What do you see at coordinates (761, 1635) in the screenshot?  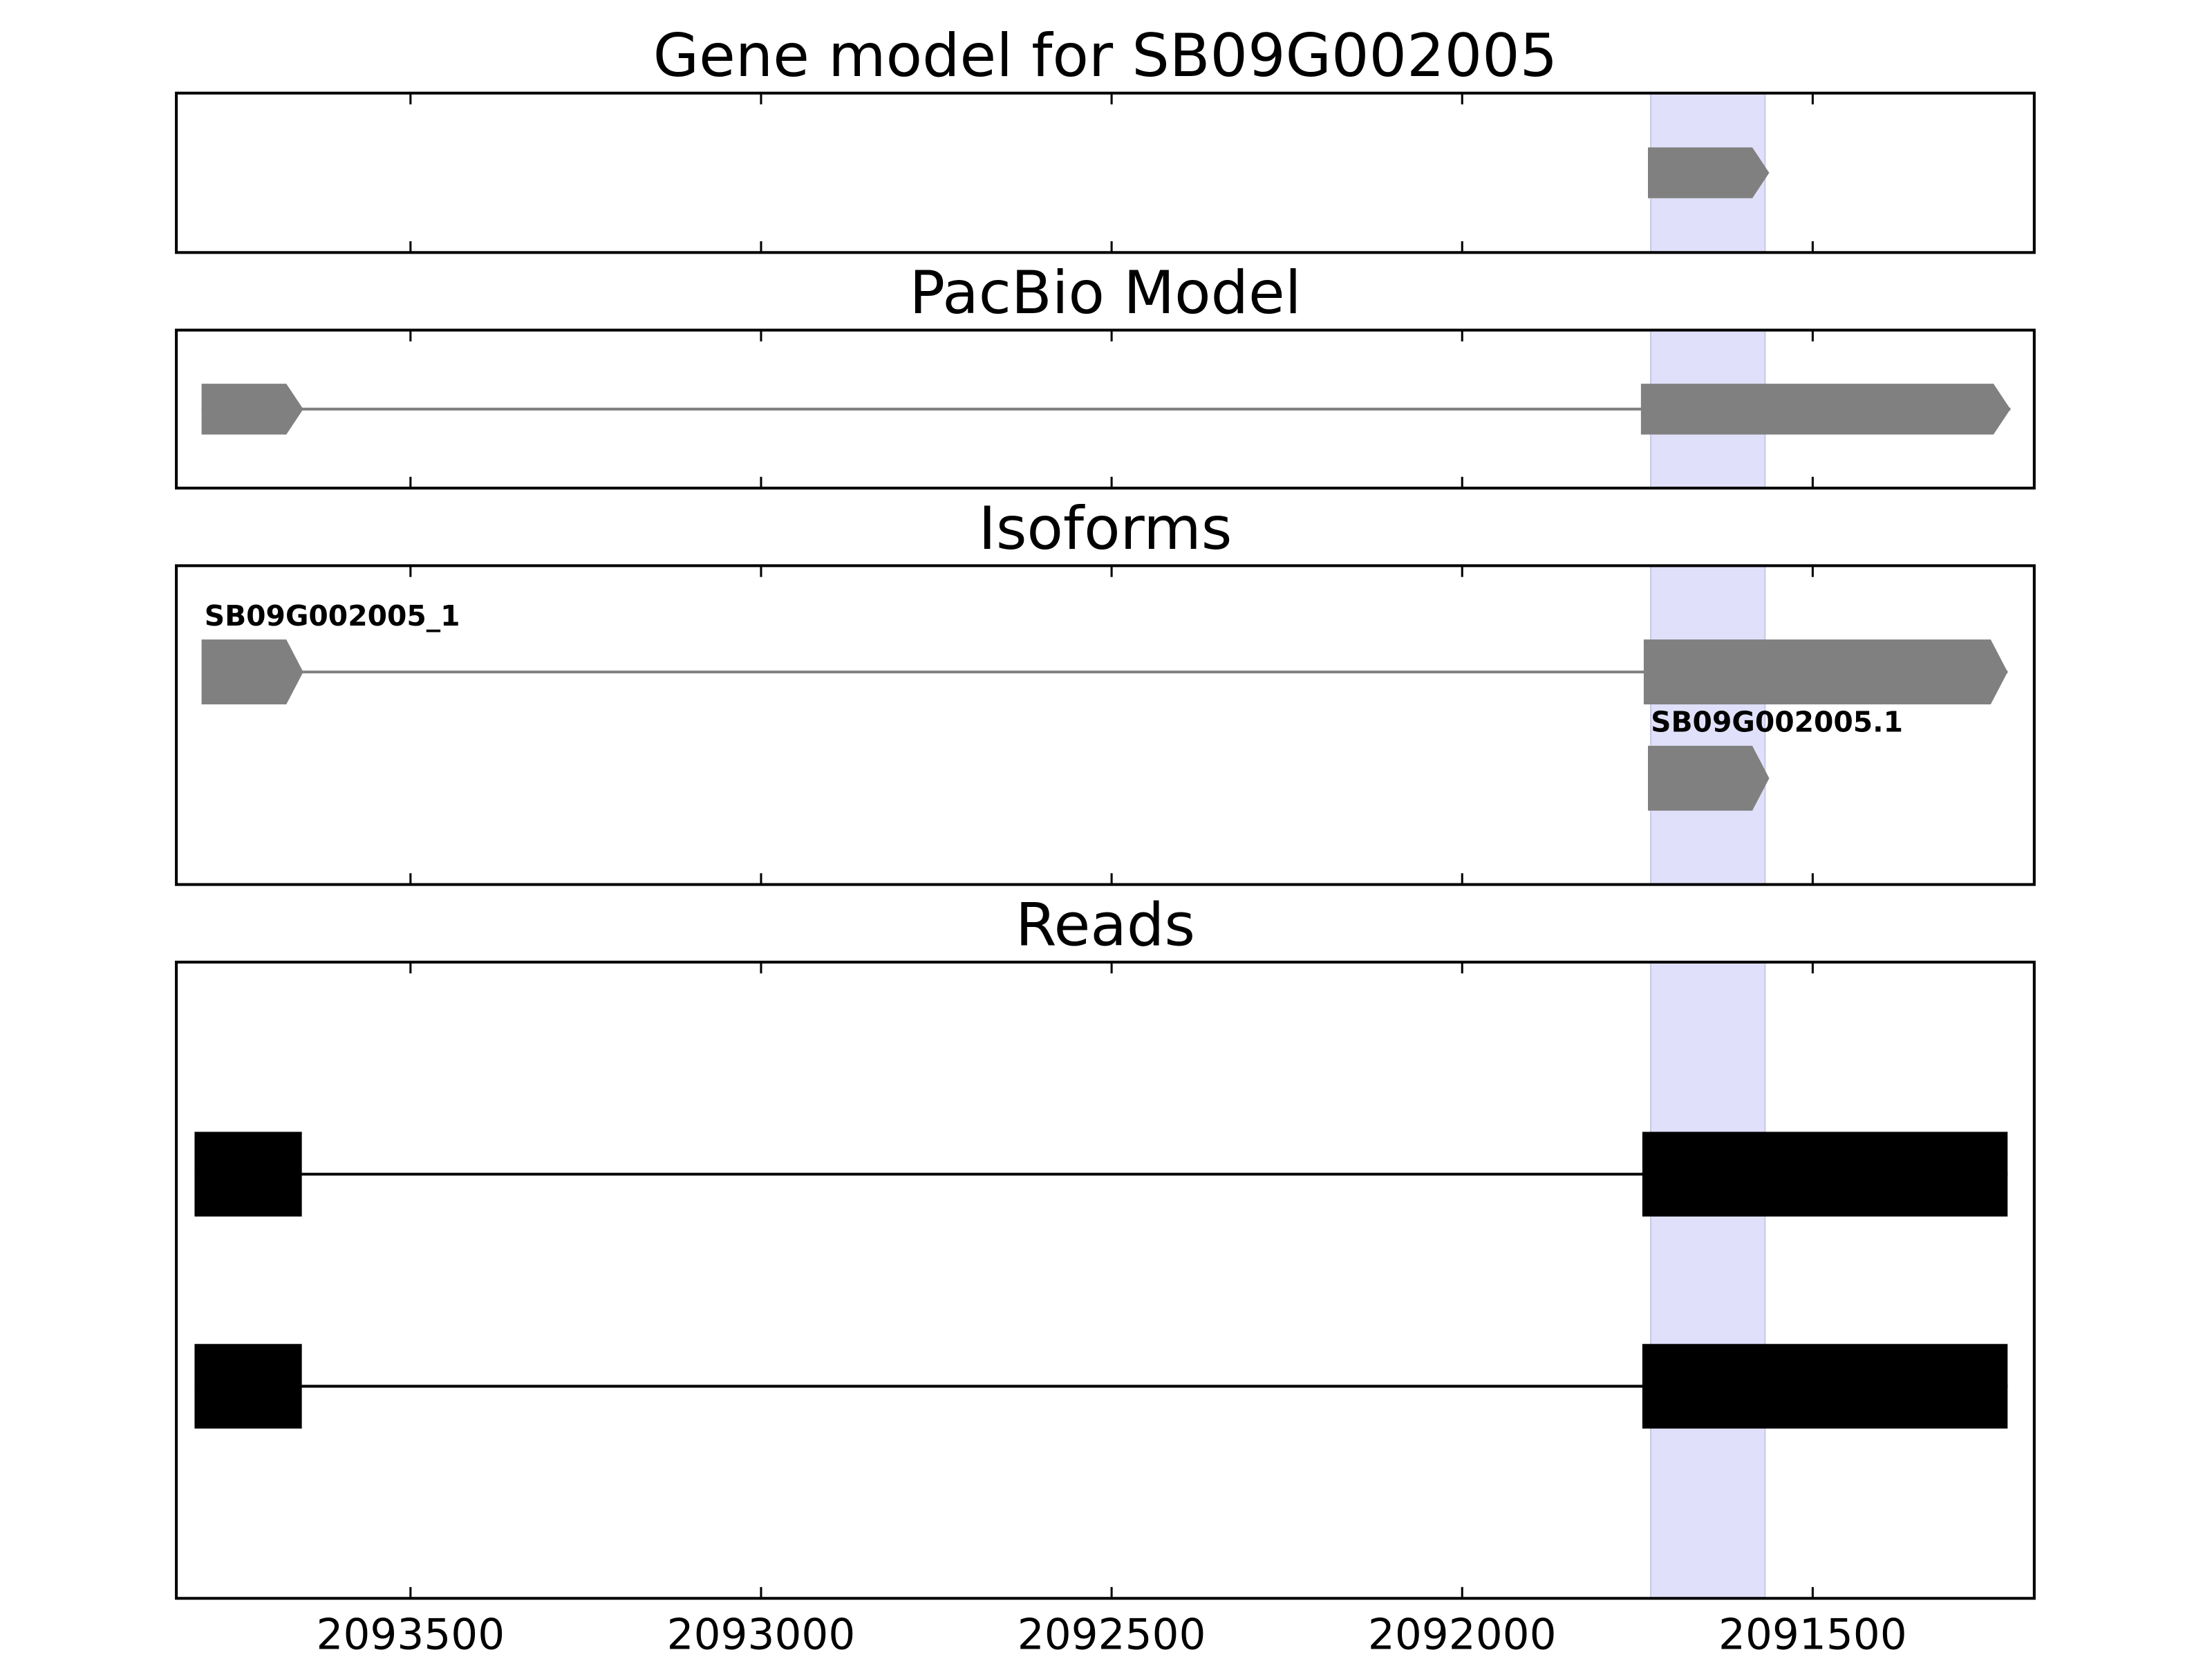 I see `x-tick-label: 2093000` at bounding box center [761, 1635].